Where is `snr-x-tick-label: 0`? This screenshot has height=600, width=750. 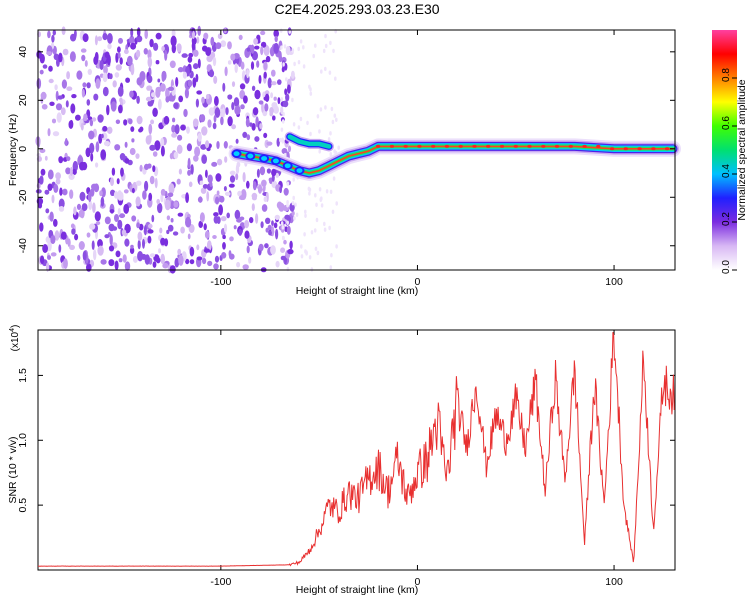 snr-x-tick-label: 0 is located at coordinates (418, 582).